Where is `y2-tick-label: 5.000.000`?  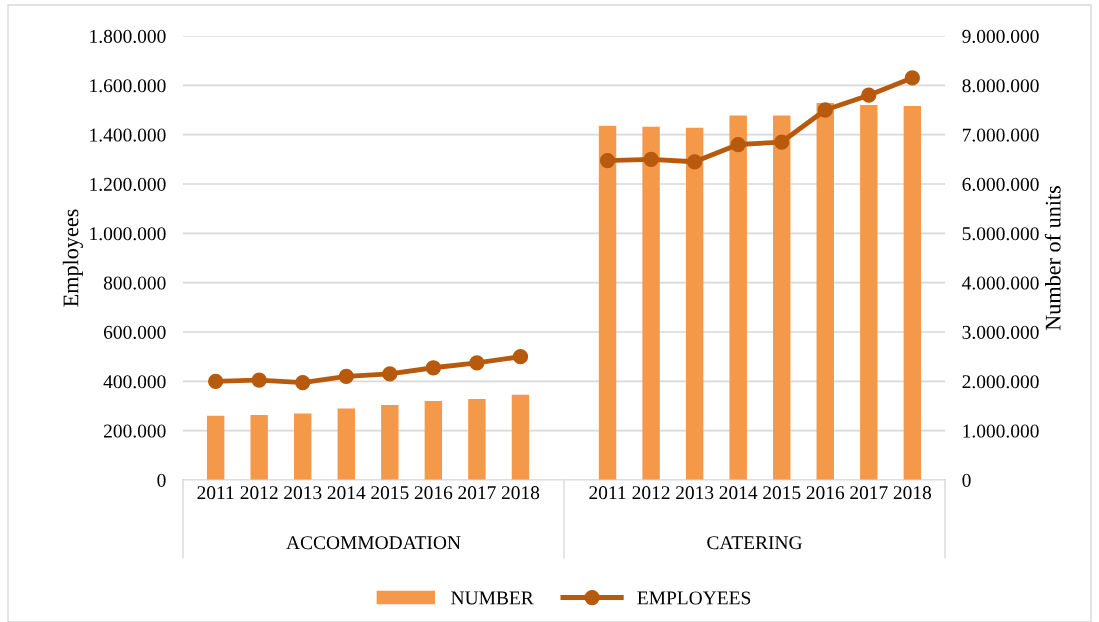
y2-tick-label: 5.000.000 is located at coordinates (1000, 234).